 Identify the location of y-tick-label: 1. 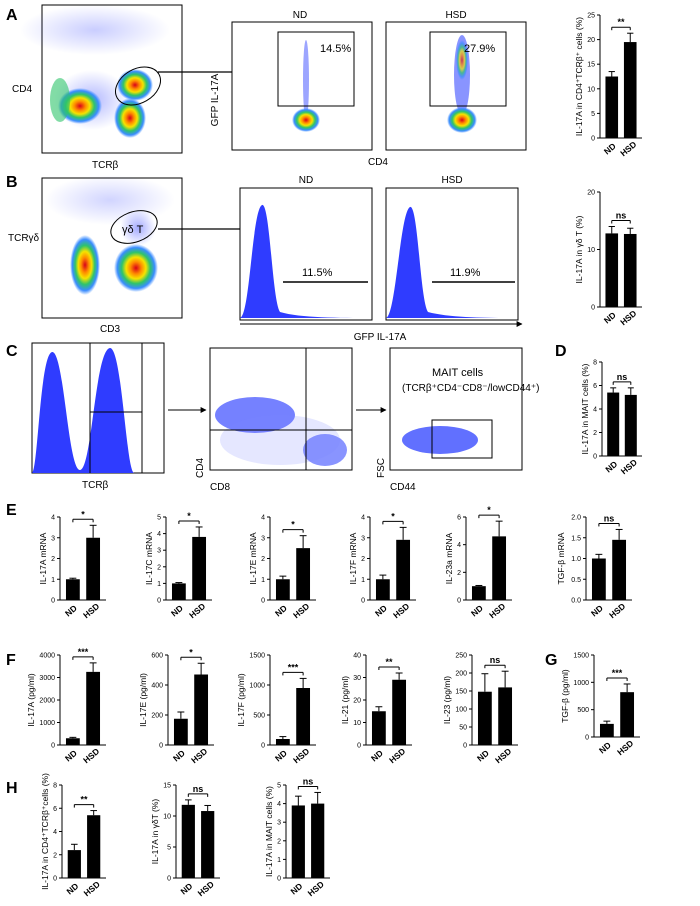
(53, 580).